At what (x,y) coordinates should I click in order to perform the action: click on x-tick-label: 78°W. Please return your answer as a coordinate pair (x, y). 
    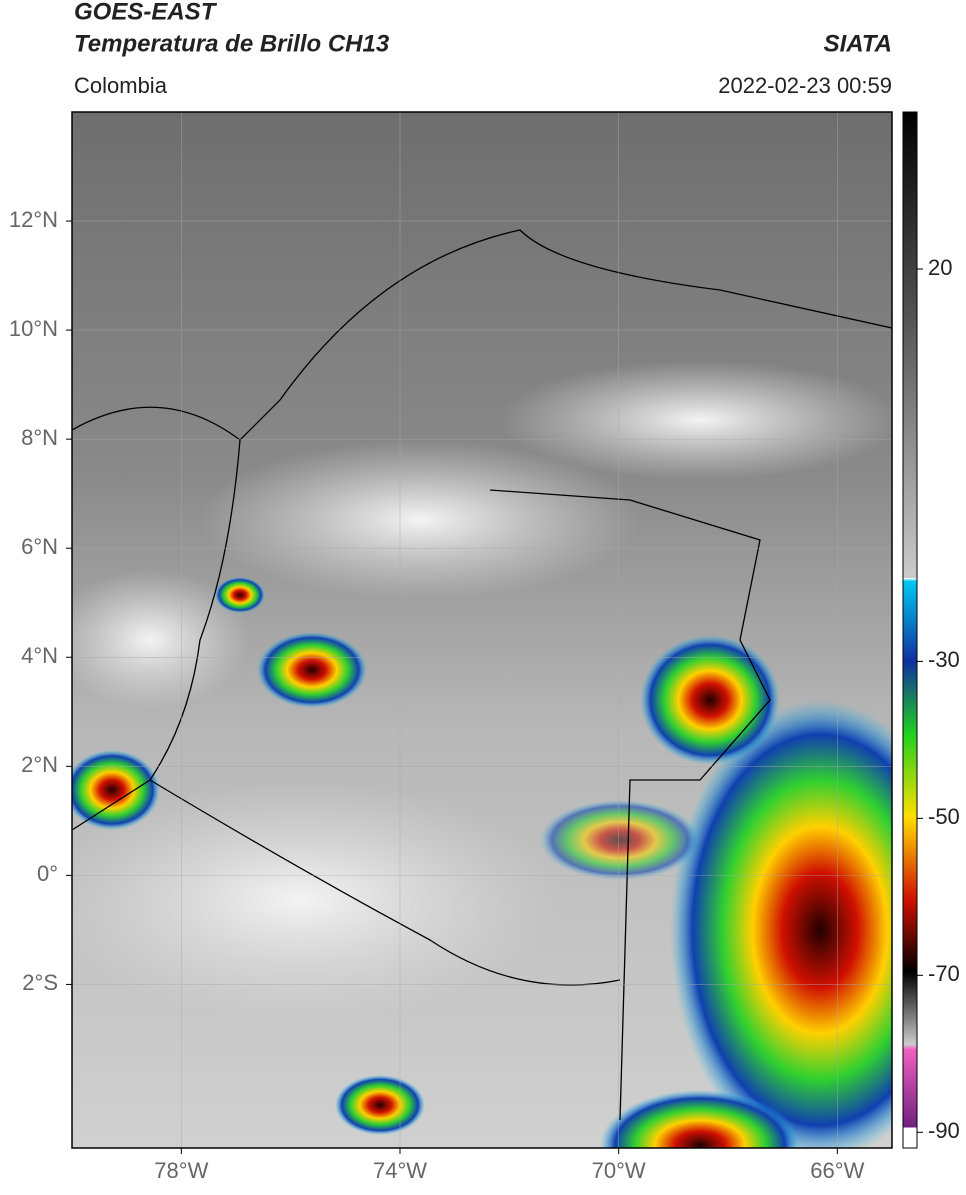
    Looking at the image, I should click on (181, 1170).